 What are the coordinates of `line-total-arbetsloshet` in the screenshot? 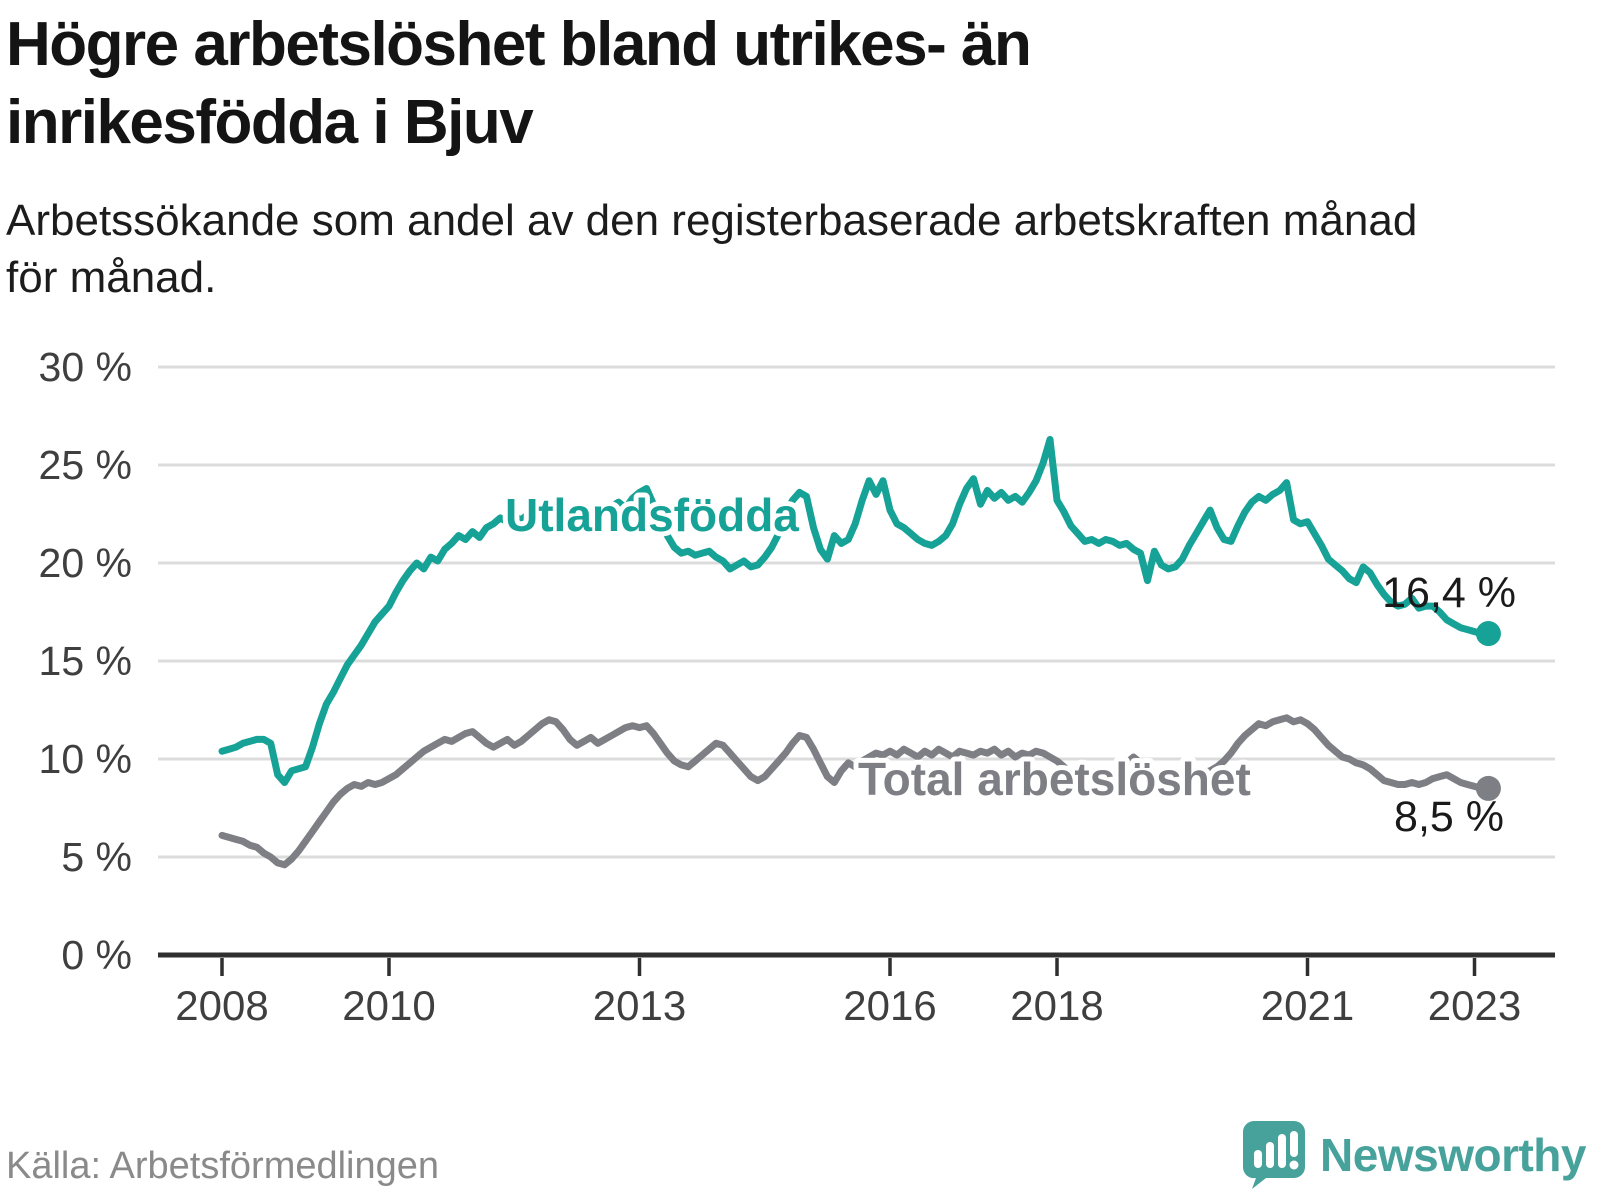 It's located at (855, 791).